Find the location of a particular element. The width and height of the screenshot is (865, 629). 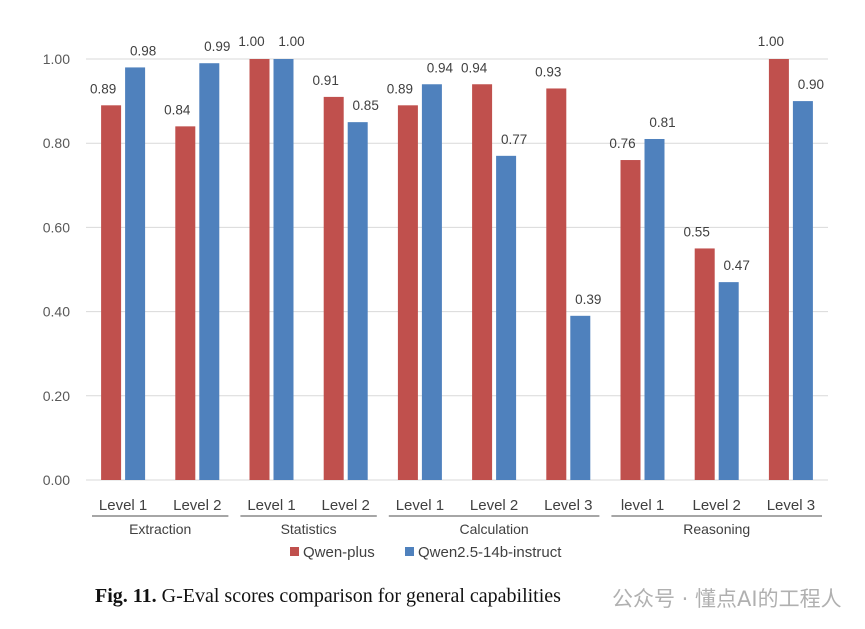

y-tick-label: 0.80 is located at coordinates (56, 143).